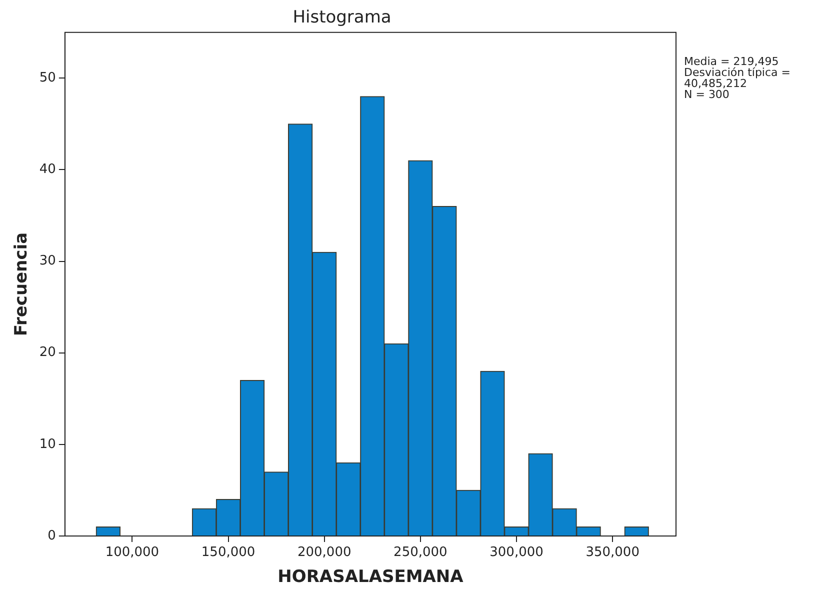 Image resolution: width=816 pixels, height=600 pixels. I want to click on x-axis-title: HORASALASEMANA, so click(371, 577).